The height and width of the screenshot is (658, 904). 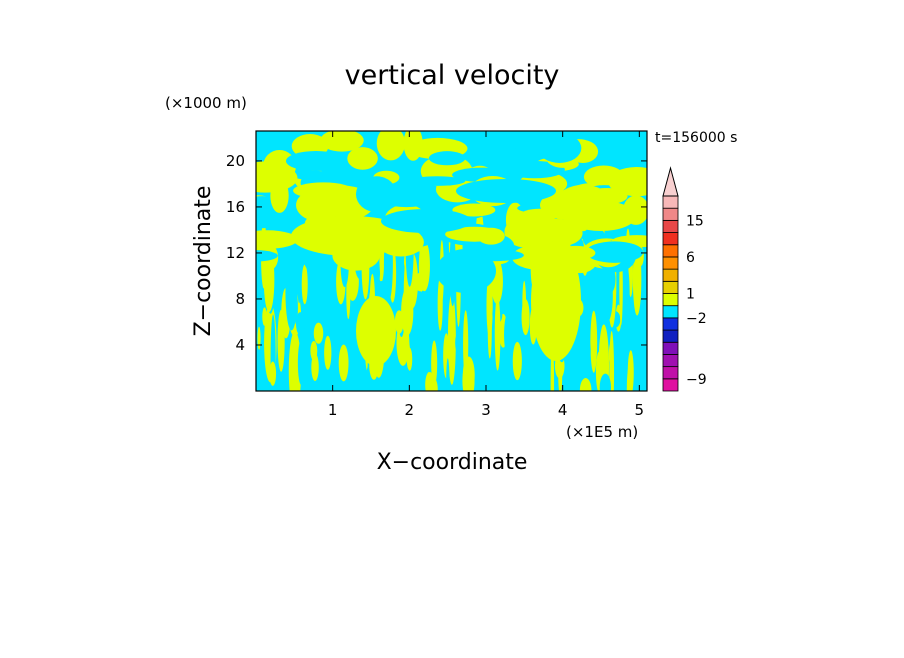 I want to click on x-tick-label: 2, so click(x=410, y=410).